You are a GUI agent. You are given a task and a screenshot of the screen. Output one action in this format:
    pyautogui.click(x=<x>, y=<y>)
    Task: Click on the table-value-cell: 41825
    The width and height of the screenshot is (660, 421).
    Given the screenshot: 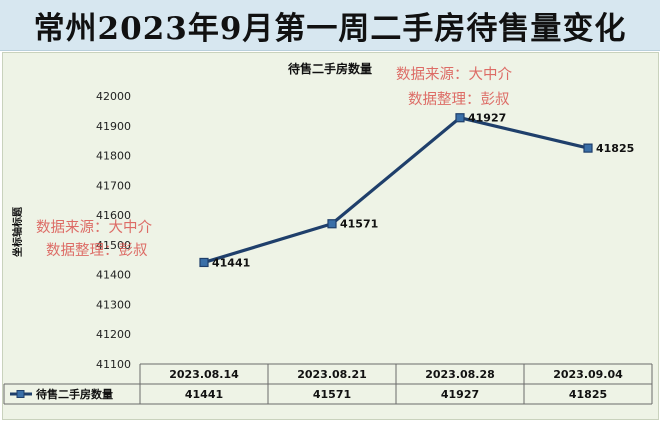 What is the action you would take?
    pyautogui.click(x=588, y=394)
    